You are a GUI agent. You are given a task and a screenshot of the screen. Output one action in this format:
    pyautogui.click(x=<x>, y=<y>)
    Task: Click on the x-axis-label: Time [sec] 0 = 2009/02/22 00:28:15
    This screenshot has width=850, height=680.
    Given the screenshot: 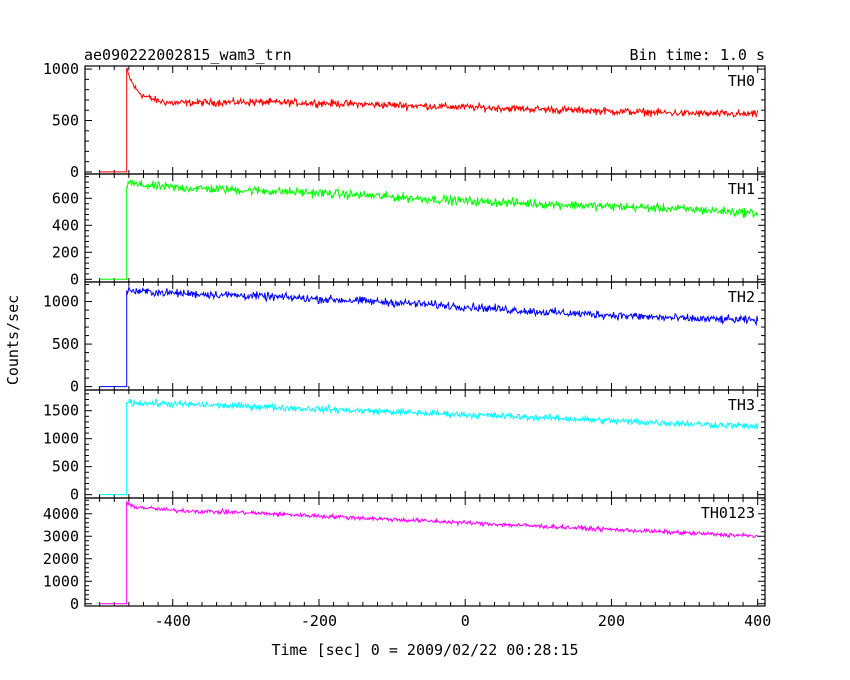 What is the action you would take?
    pyautogui.click(x=424, y=650)
    